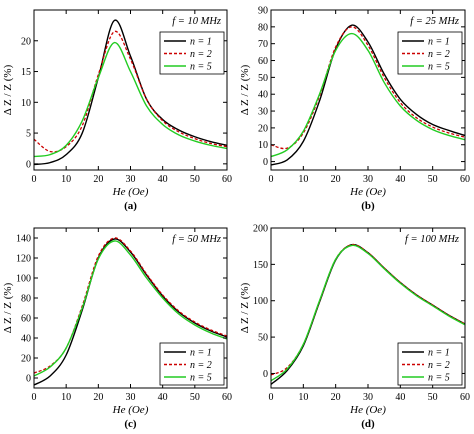 This screenshot has height=434, width=474. I want to click on y-tick-label: 70, so click(263, 44).